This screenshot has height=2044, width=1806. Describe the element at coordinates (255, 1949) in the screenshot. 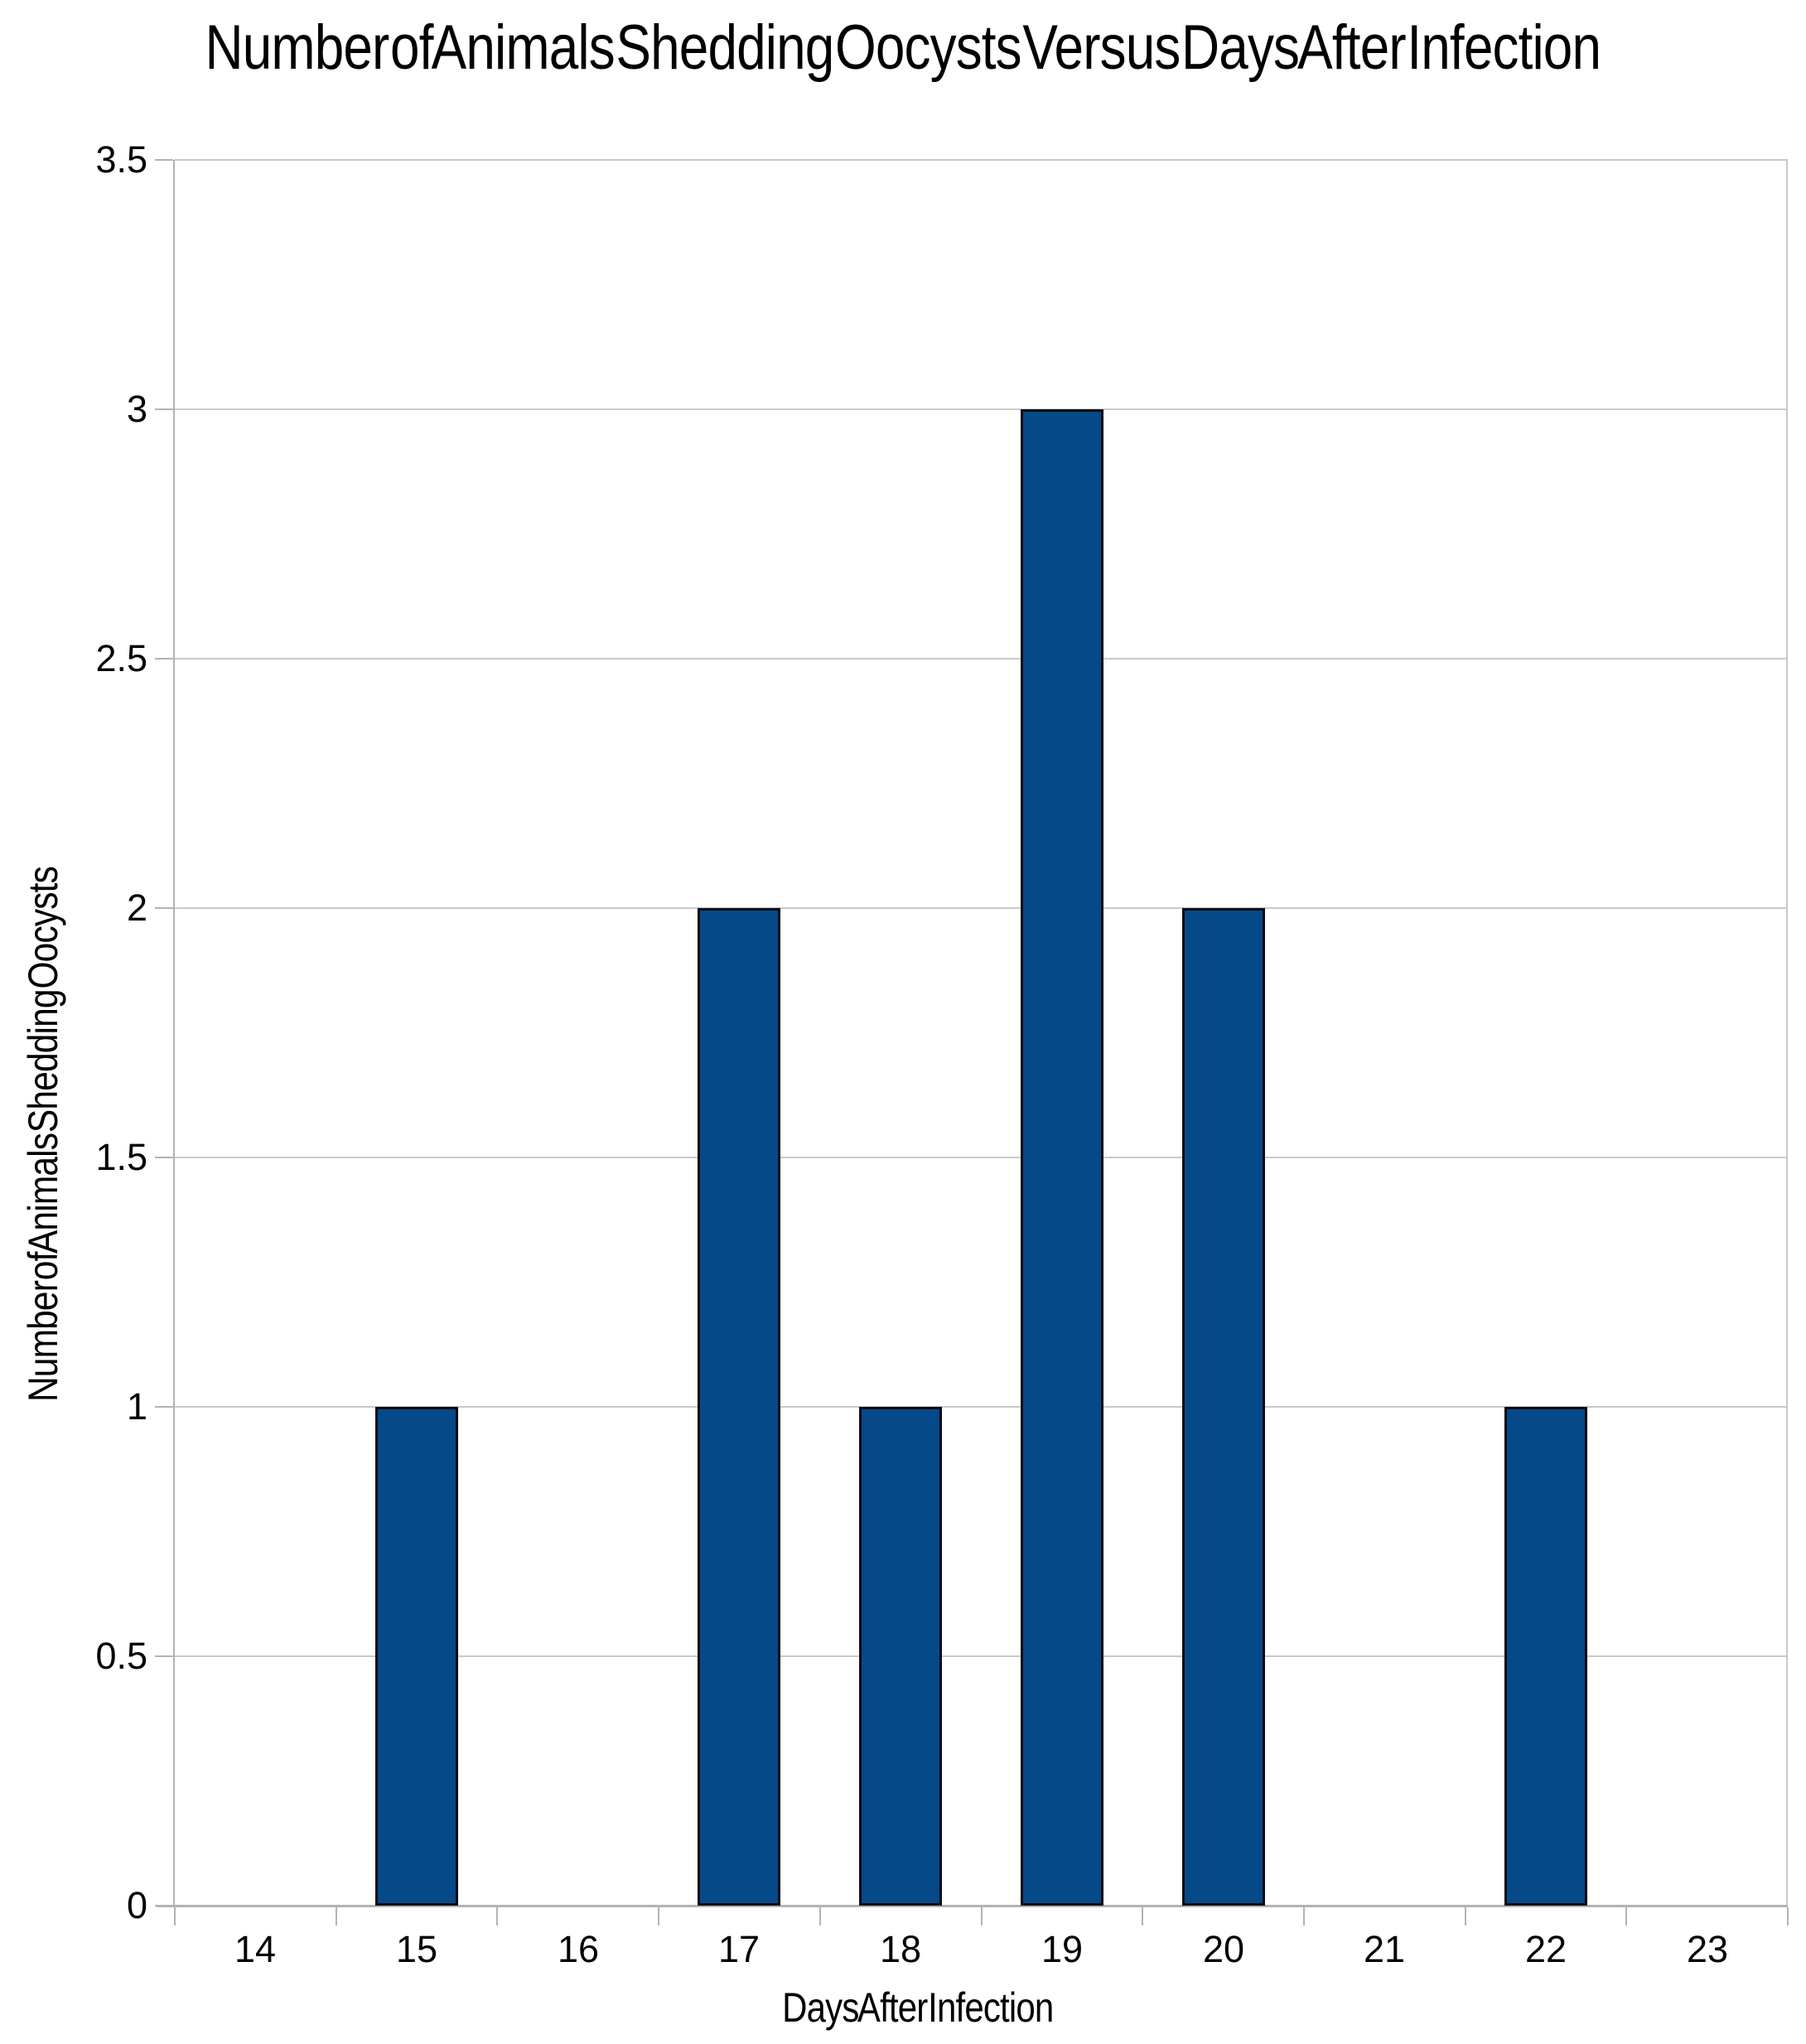

I see `x-tick-label-14: 14` at that location.